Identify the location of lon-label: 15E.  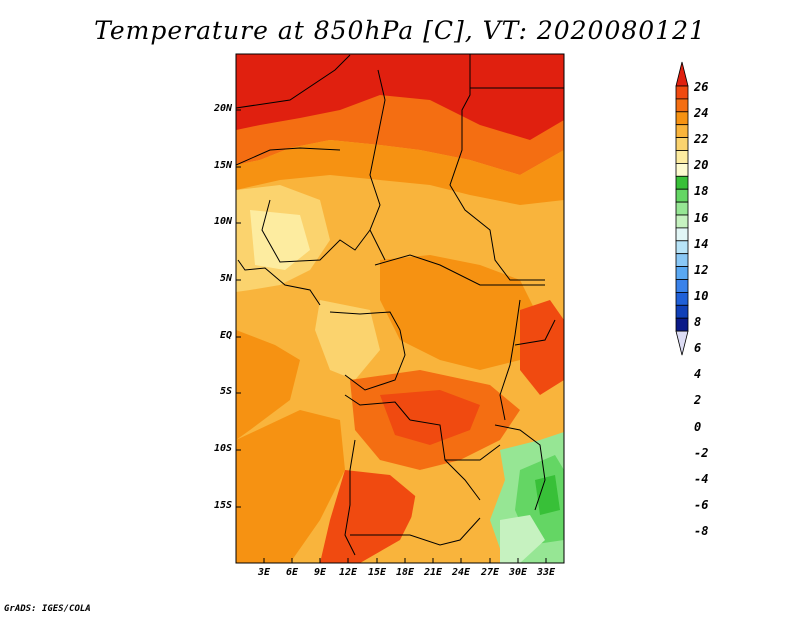
(377, 572).